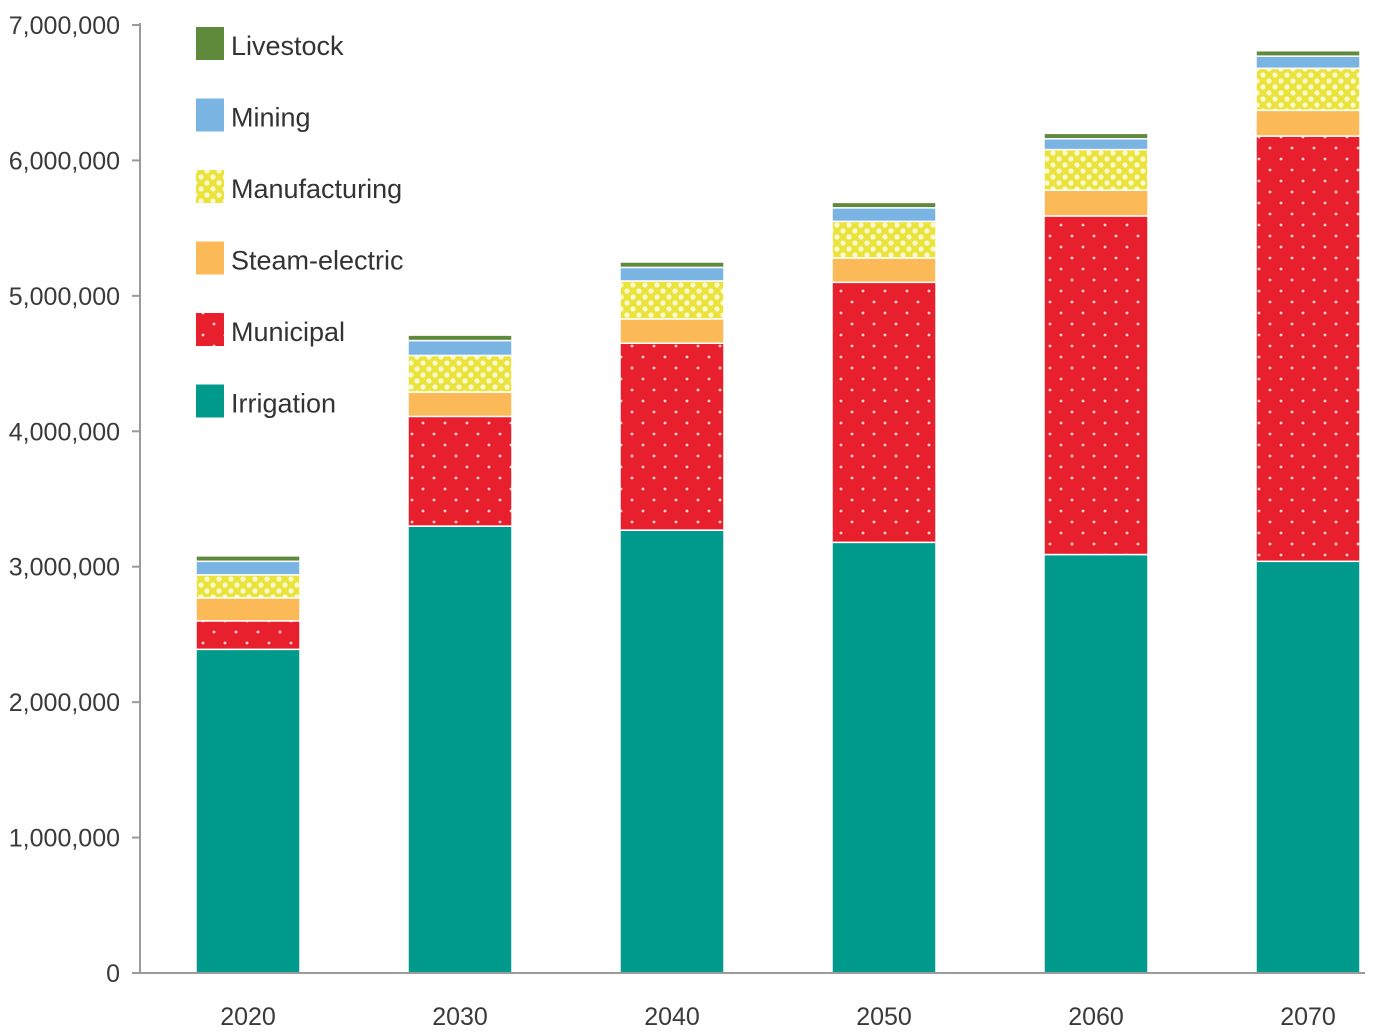  I want to click on bar-stack-2020, so click(248, 764).